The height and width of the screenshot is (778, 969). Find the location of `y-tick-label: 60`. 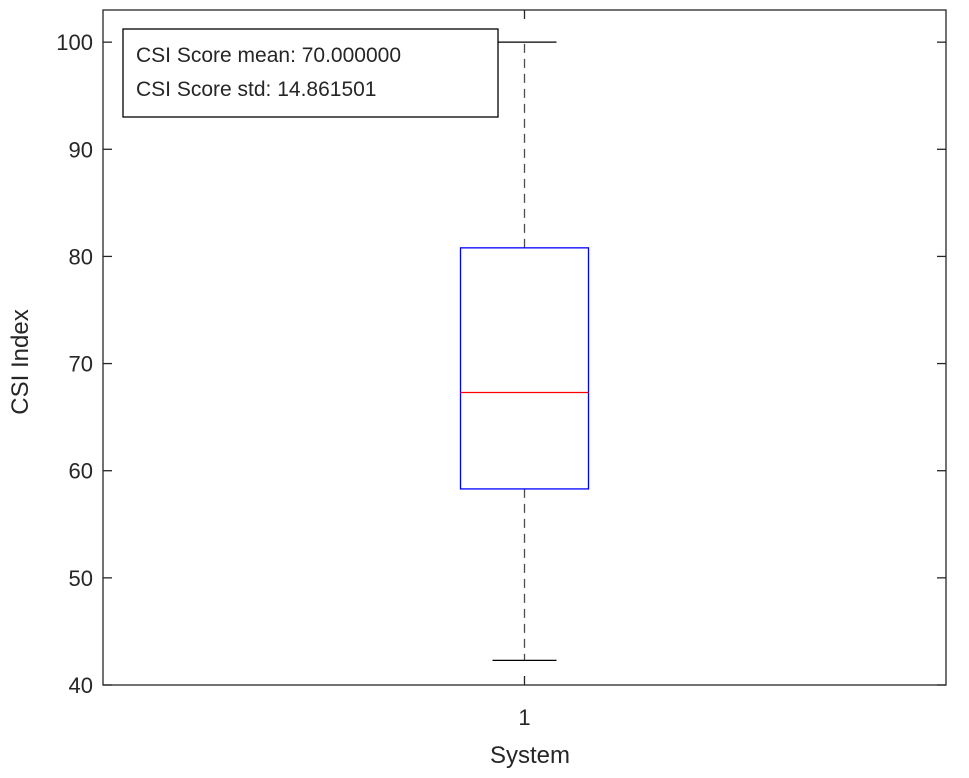

y-tick-label: 60 is located at coordinates (81, 471).